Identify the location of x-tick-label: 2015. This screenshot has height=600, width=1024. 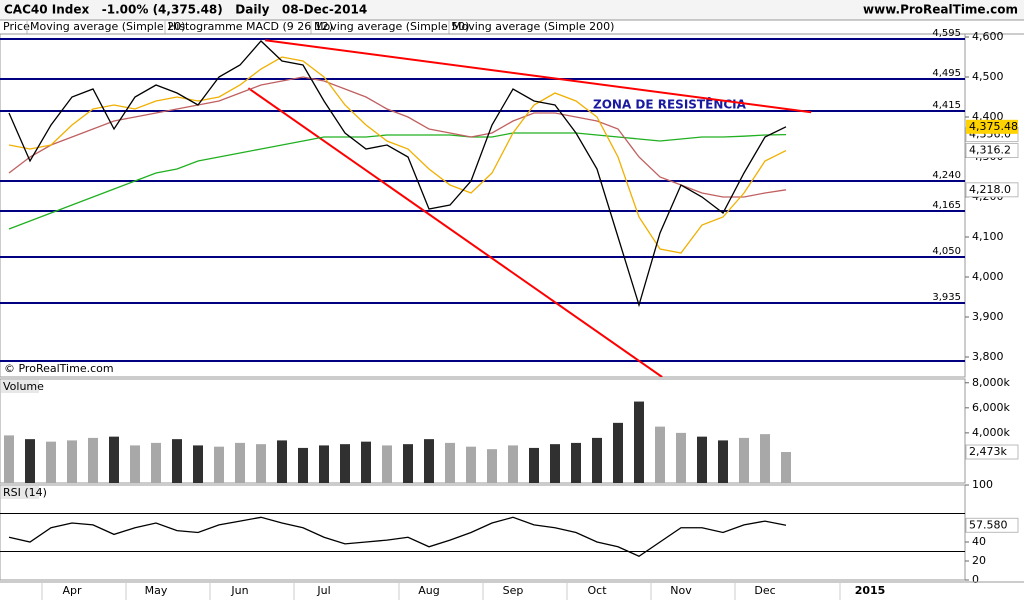
(870, 590).